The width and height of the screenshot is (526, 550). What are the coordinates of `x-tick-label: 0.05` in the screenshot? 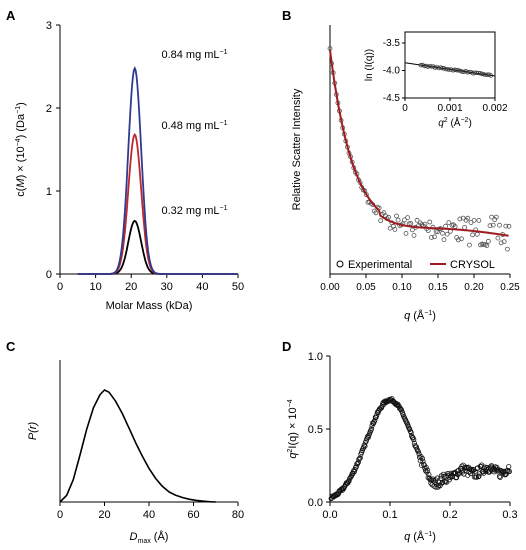 It's located at (366, 287).